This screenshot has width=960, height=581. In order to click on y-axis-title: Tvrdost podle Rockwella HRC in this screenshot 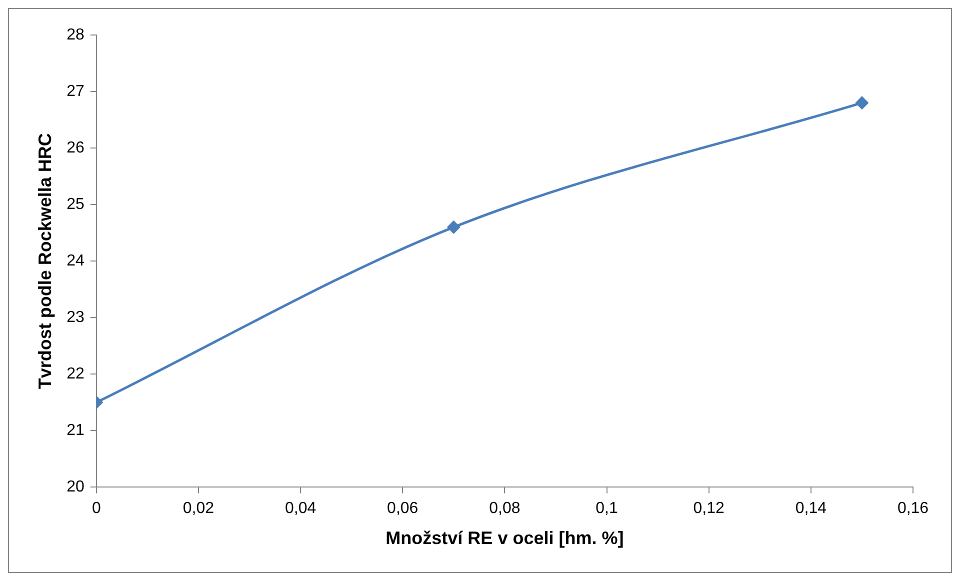, I will do `click(44, 261)`.